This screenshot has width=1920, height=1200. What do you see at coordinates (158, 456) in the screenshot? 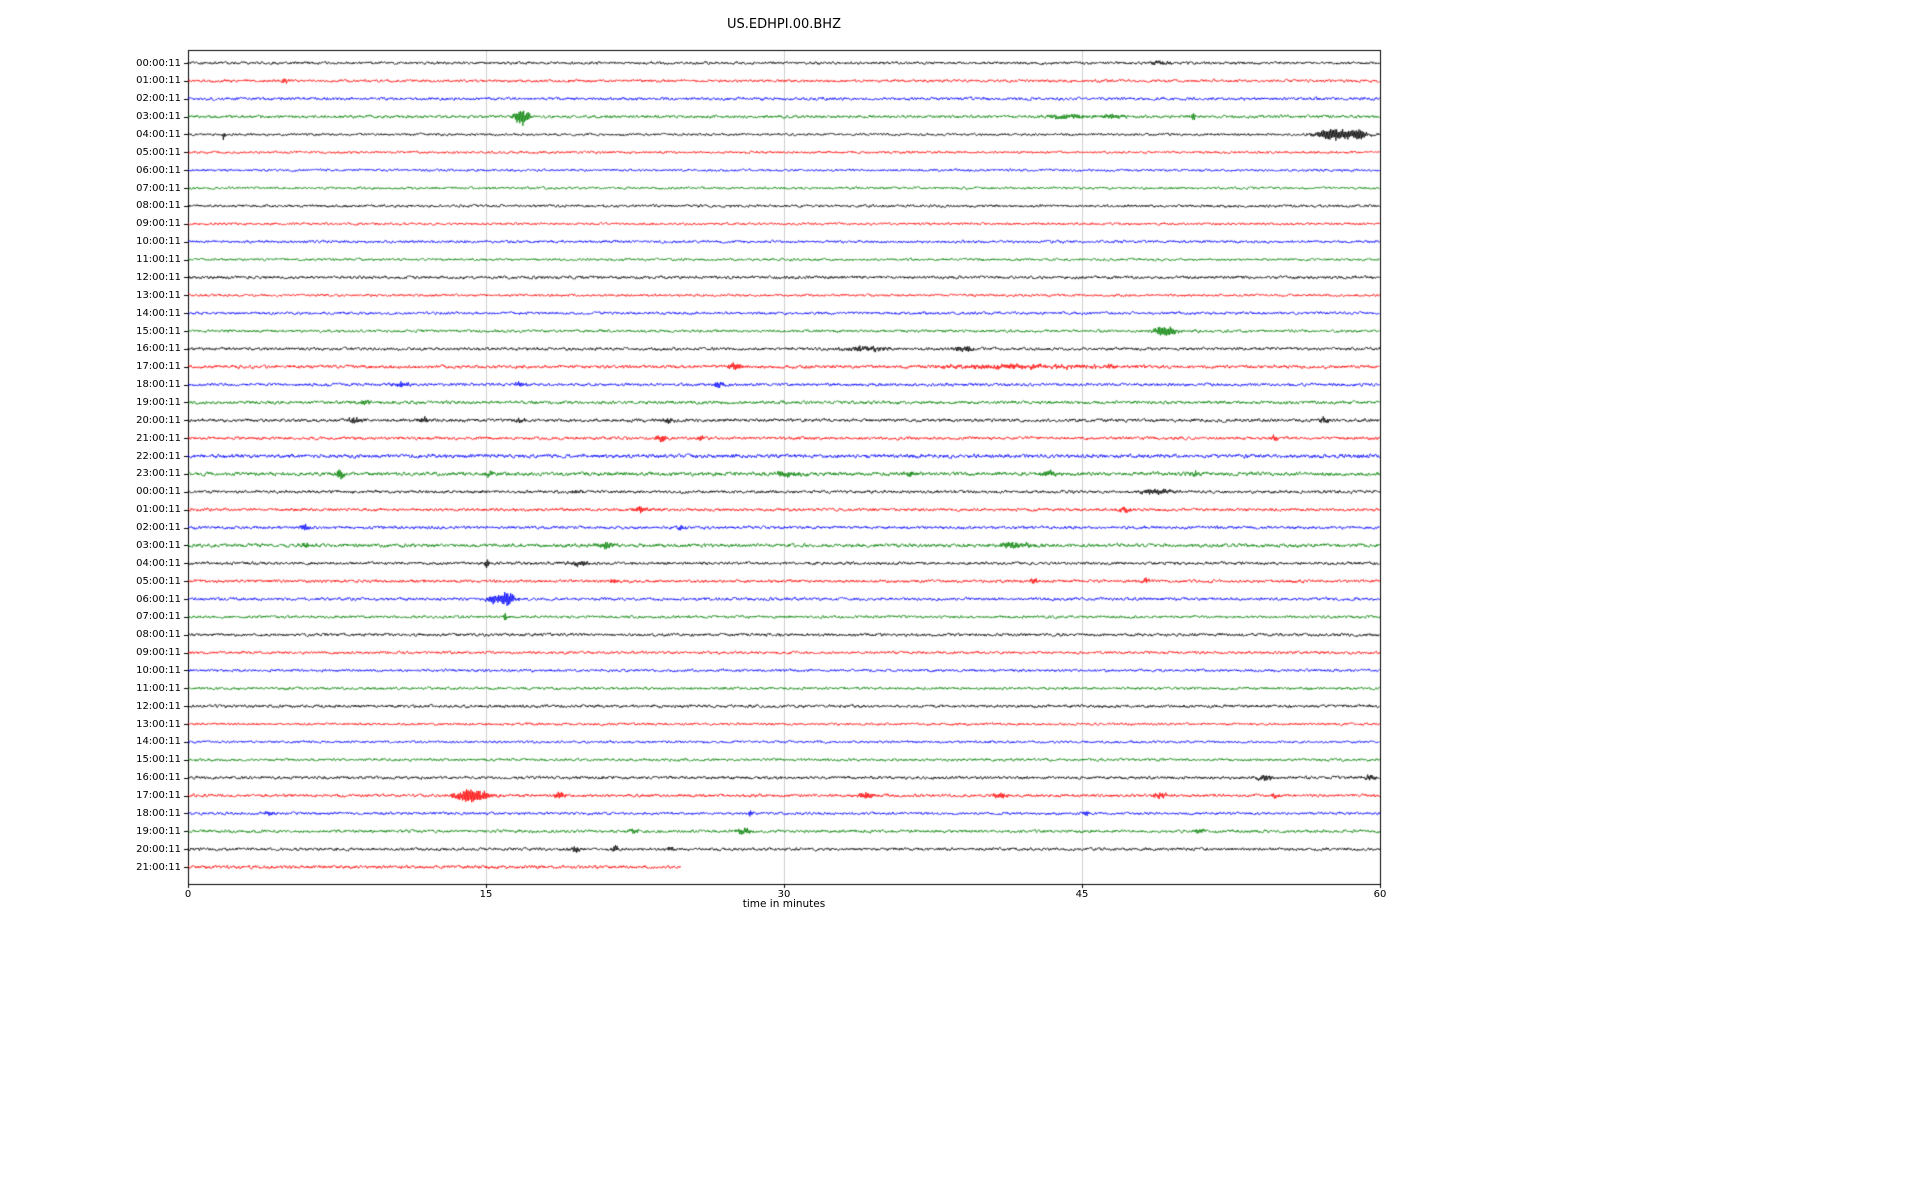
I see `row-label: 22:00:11` at bounding box center [158, 456].